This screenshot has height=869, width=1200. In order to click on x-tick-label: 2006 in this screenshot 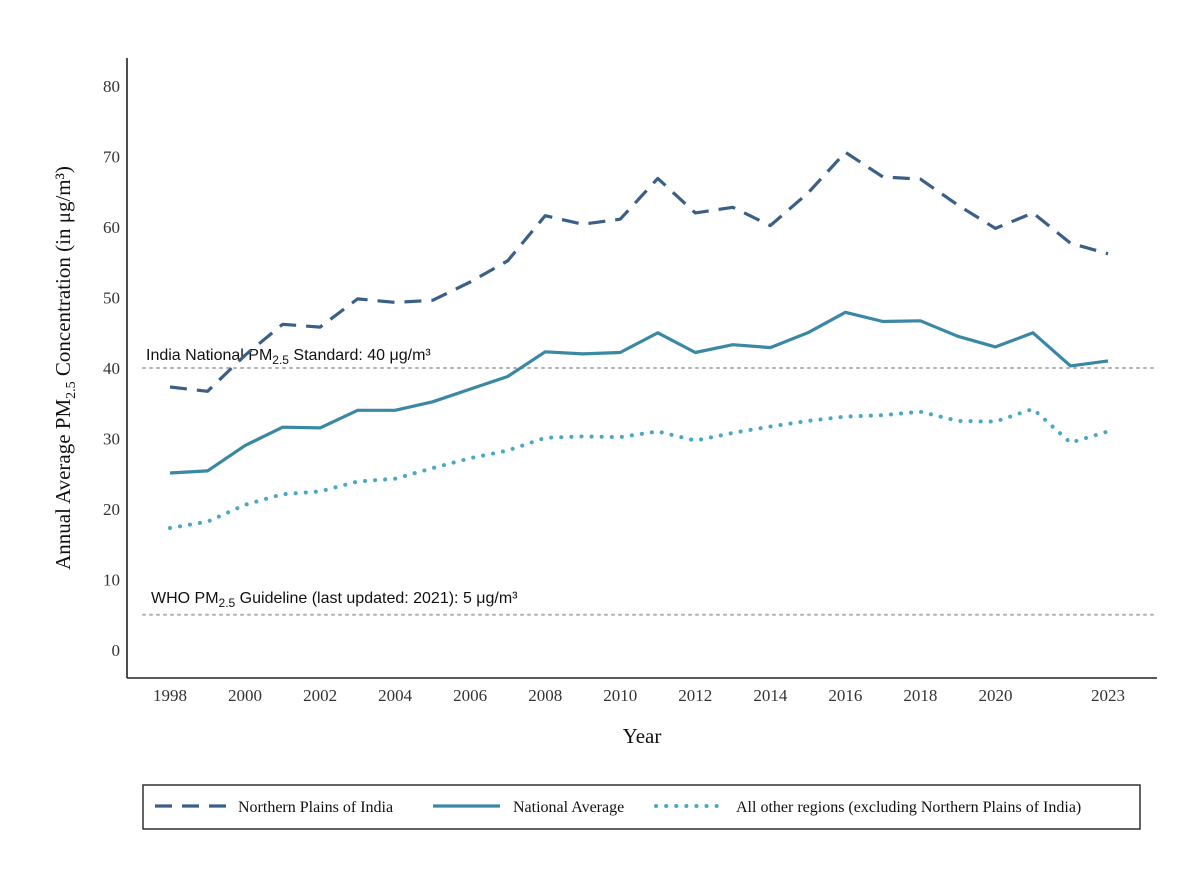, I will do `click(470, 695)`.